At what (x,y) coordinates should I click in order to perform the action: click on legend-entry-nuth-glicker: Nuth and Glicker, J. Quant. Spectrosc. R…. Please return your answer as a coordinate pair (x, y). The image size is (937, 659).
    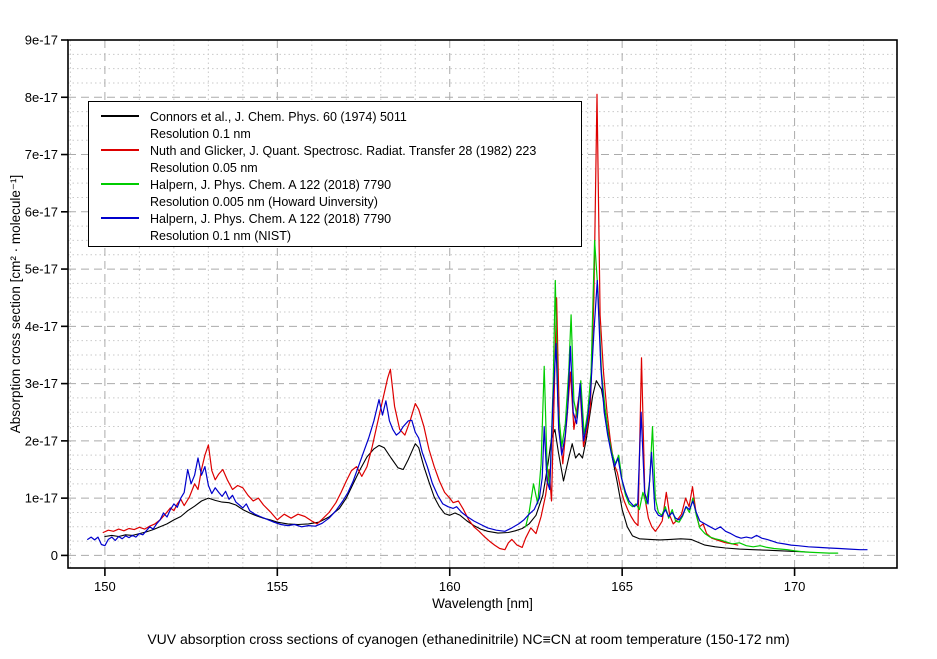
    Looking at the image, I should click on (341, 160).